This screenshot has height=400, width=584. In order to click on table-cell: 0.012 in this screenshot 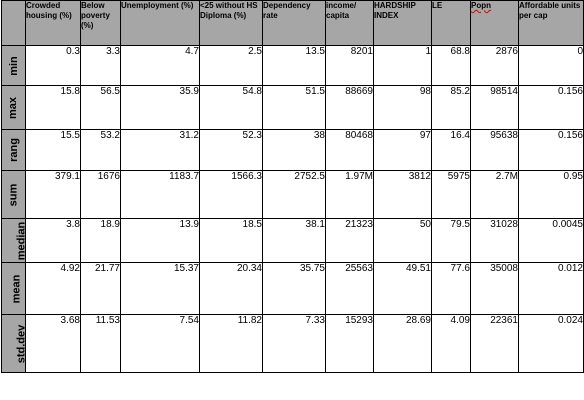, I will do `click(551, 288)`.